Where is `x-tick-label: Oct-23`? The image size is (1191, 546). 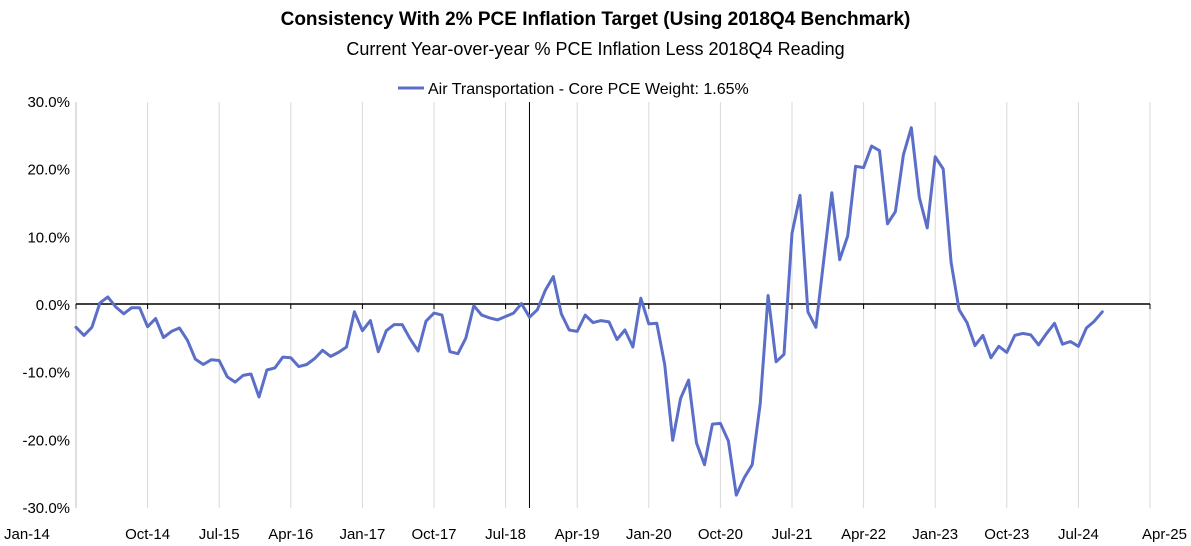
x-tick-label: Oct-23 is located at coordinates (1006, 534).